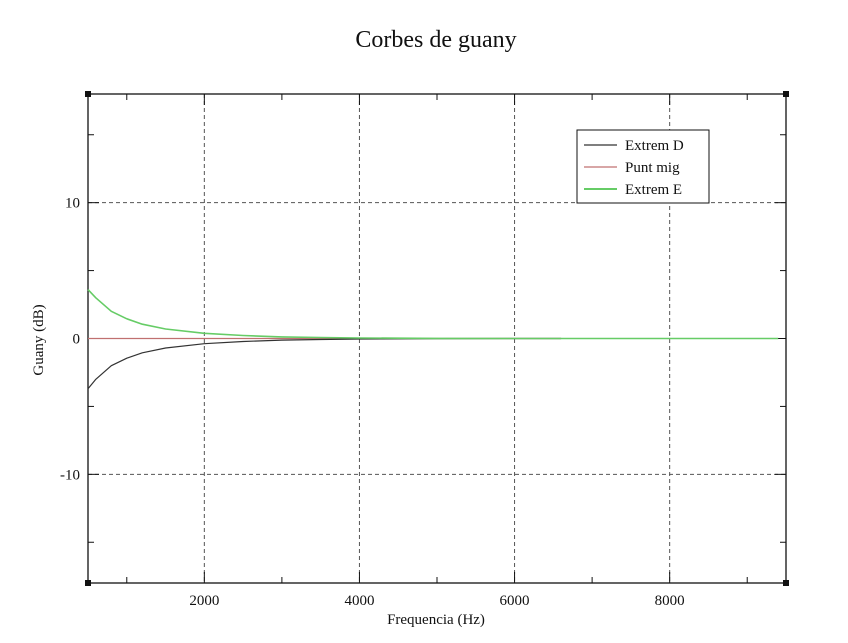  I want to click on y-tick-label: 10, so click(72, 204).